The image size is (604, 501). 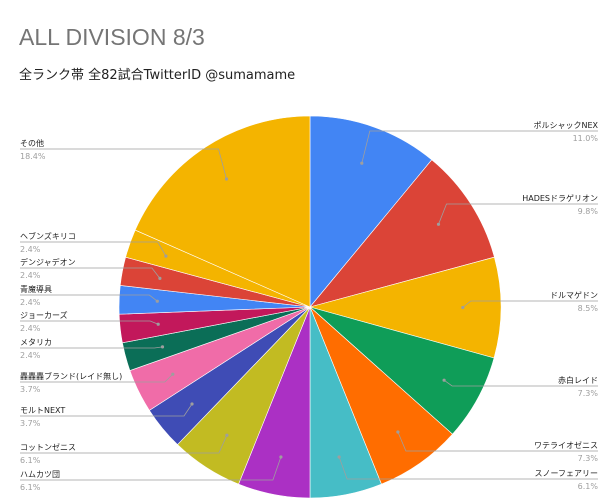 I want to click on slice-name: スノーフェアリー, so click(x=566, y=473).